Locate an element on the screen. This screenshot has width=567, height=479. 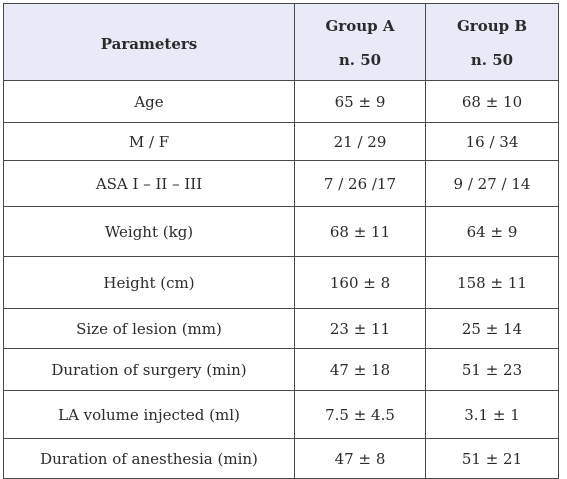
row-label-asa: ASA I – II – III is located at coordinates (149, 183).